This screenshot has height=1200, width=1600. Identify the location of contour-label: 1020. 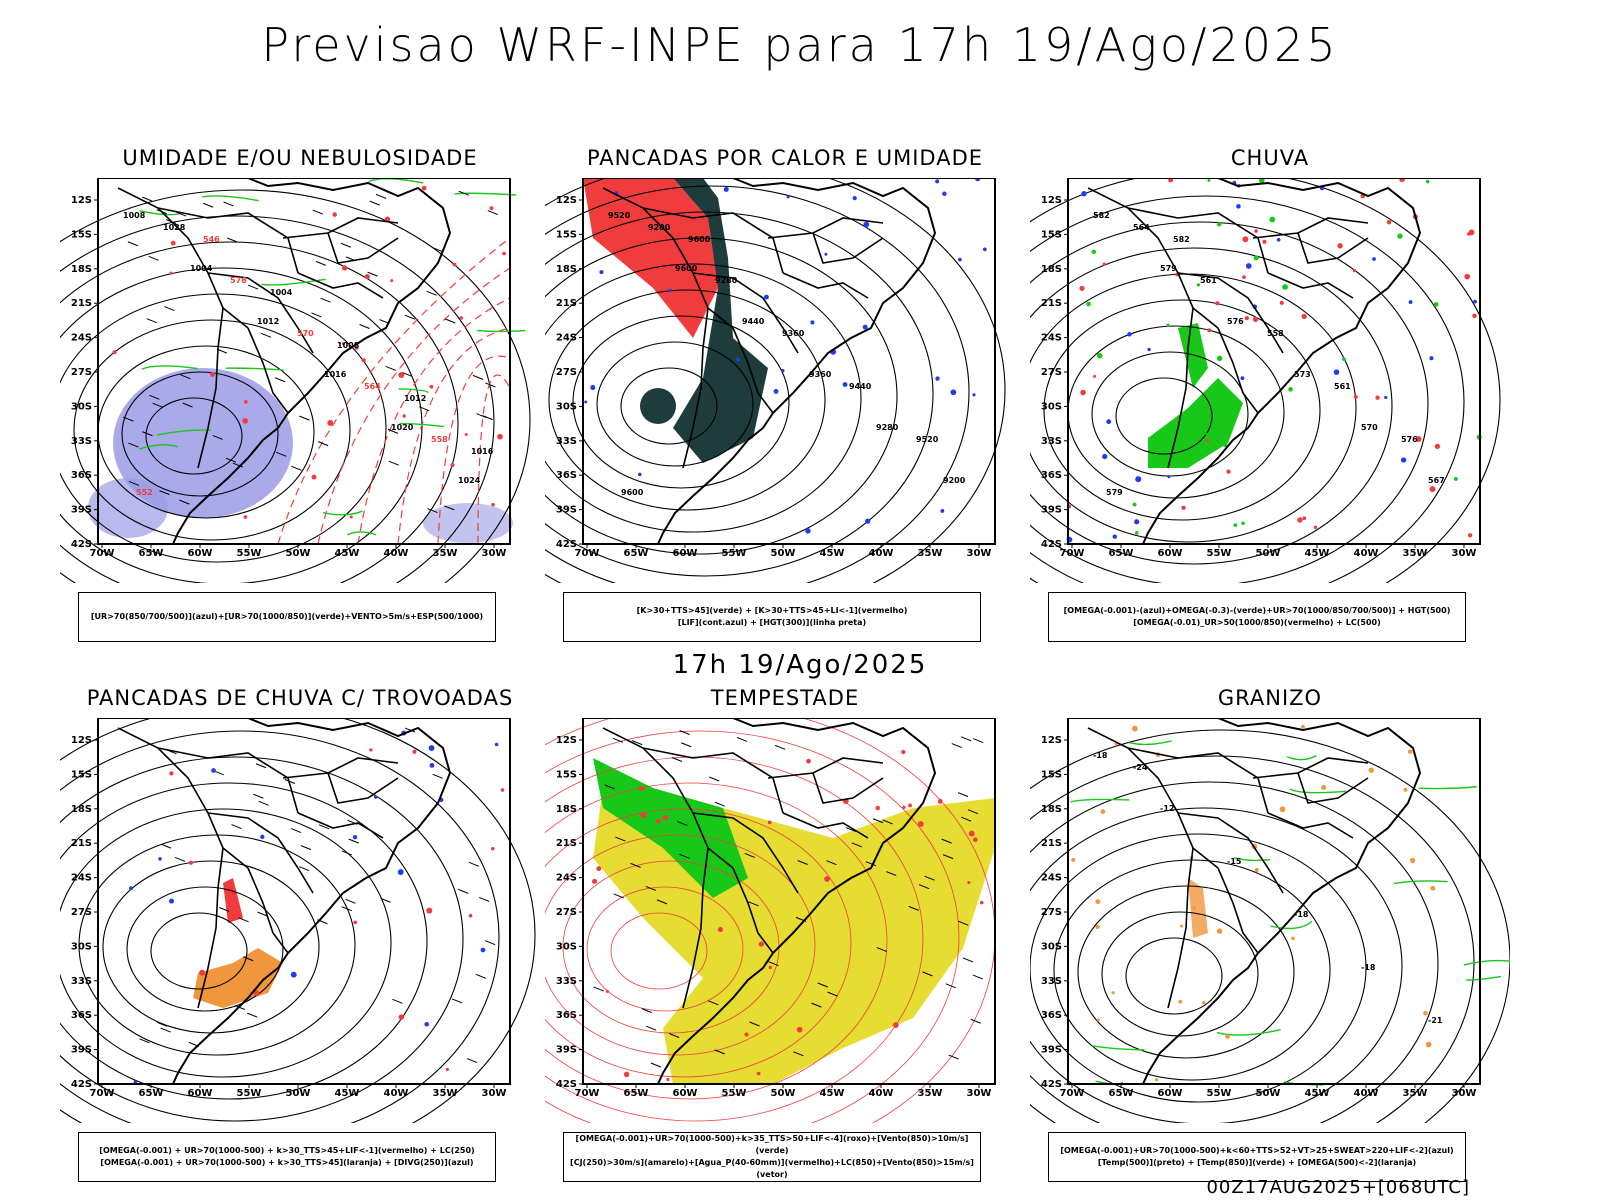
(402, 427).